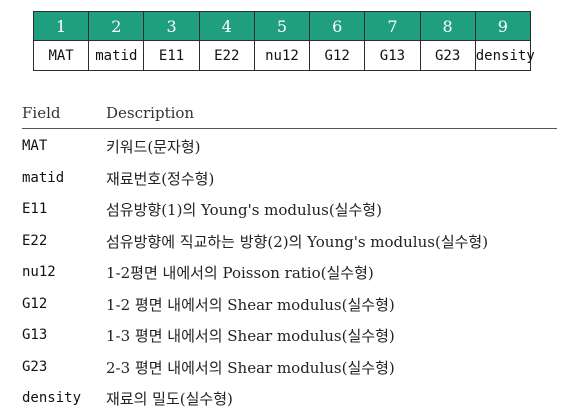 Image resolution: width=565 pixels, height=417 pixels. What do you see at coordinates (226, 55) in the screenshot?
I see `field-name-cell: E22` at bounding box center [226, 55].